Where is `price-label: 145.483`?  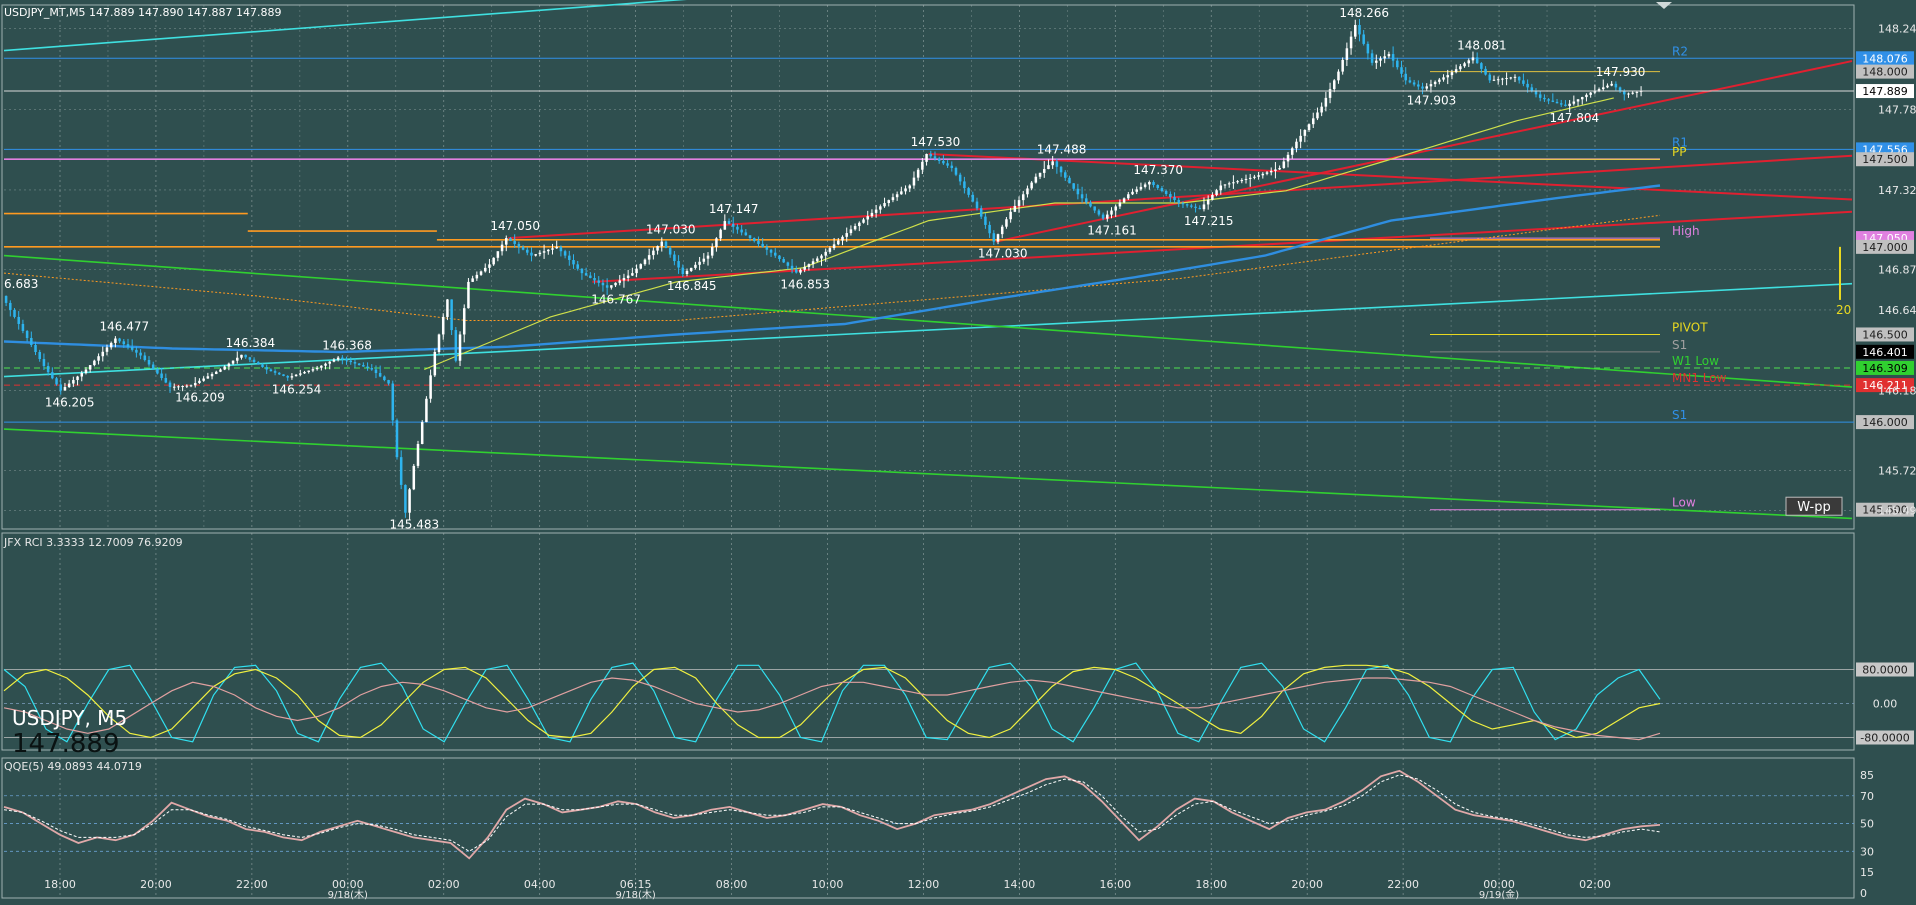 price-label: 145.483 is located at coordinates (414, 525).